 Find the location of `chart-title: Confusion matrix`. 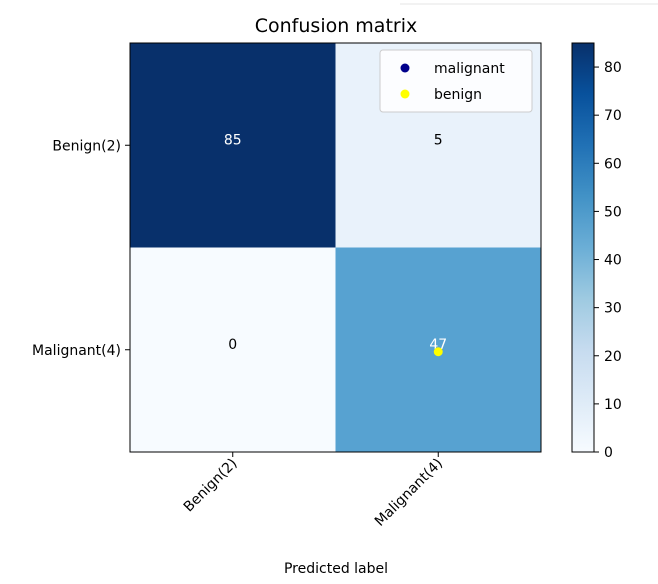

chart-title: Confusion matrix is located at coordinates (336, 26).